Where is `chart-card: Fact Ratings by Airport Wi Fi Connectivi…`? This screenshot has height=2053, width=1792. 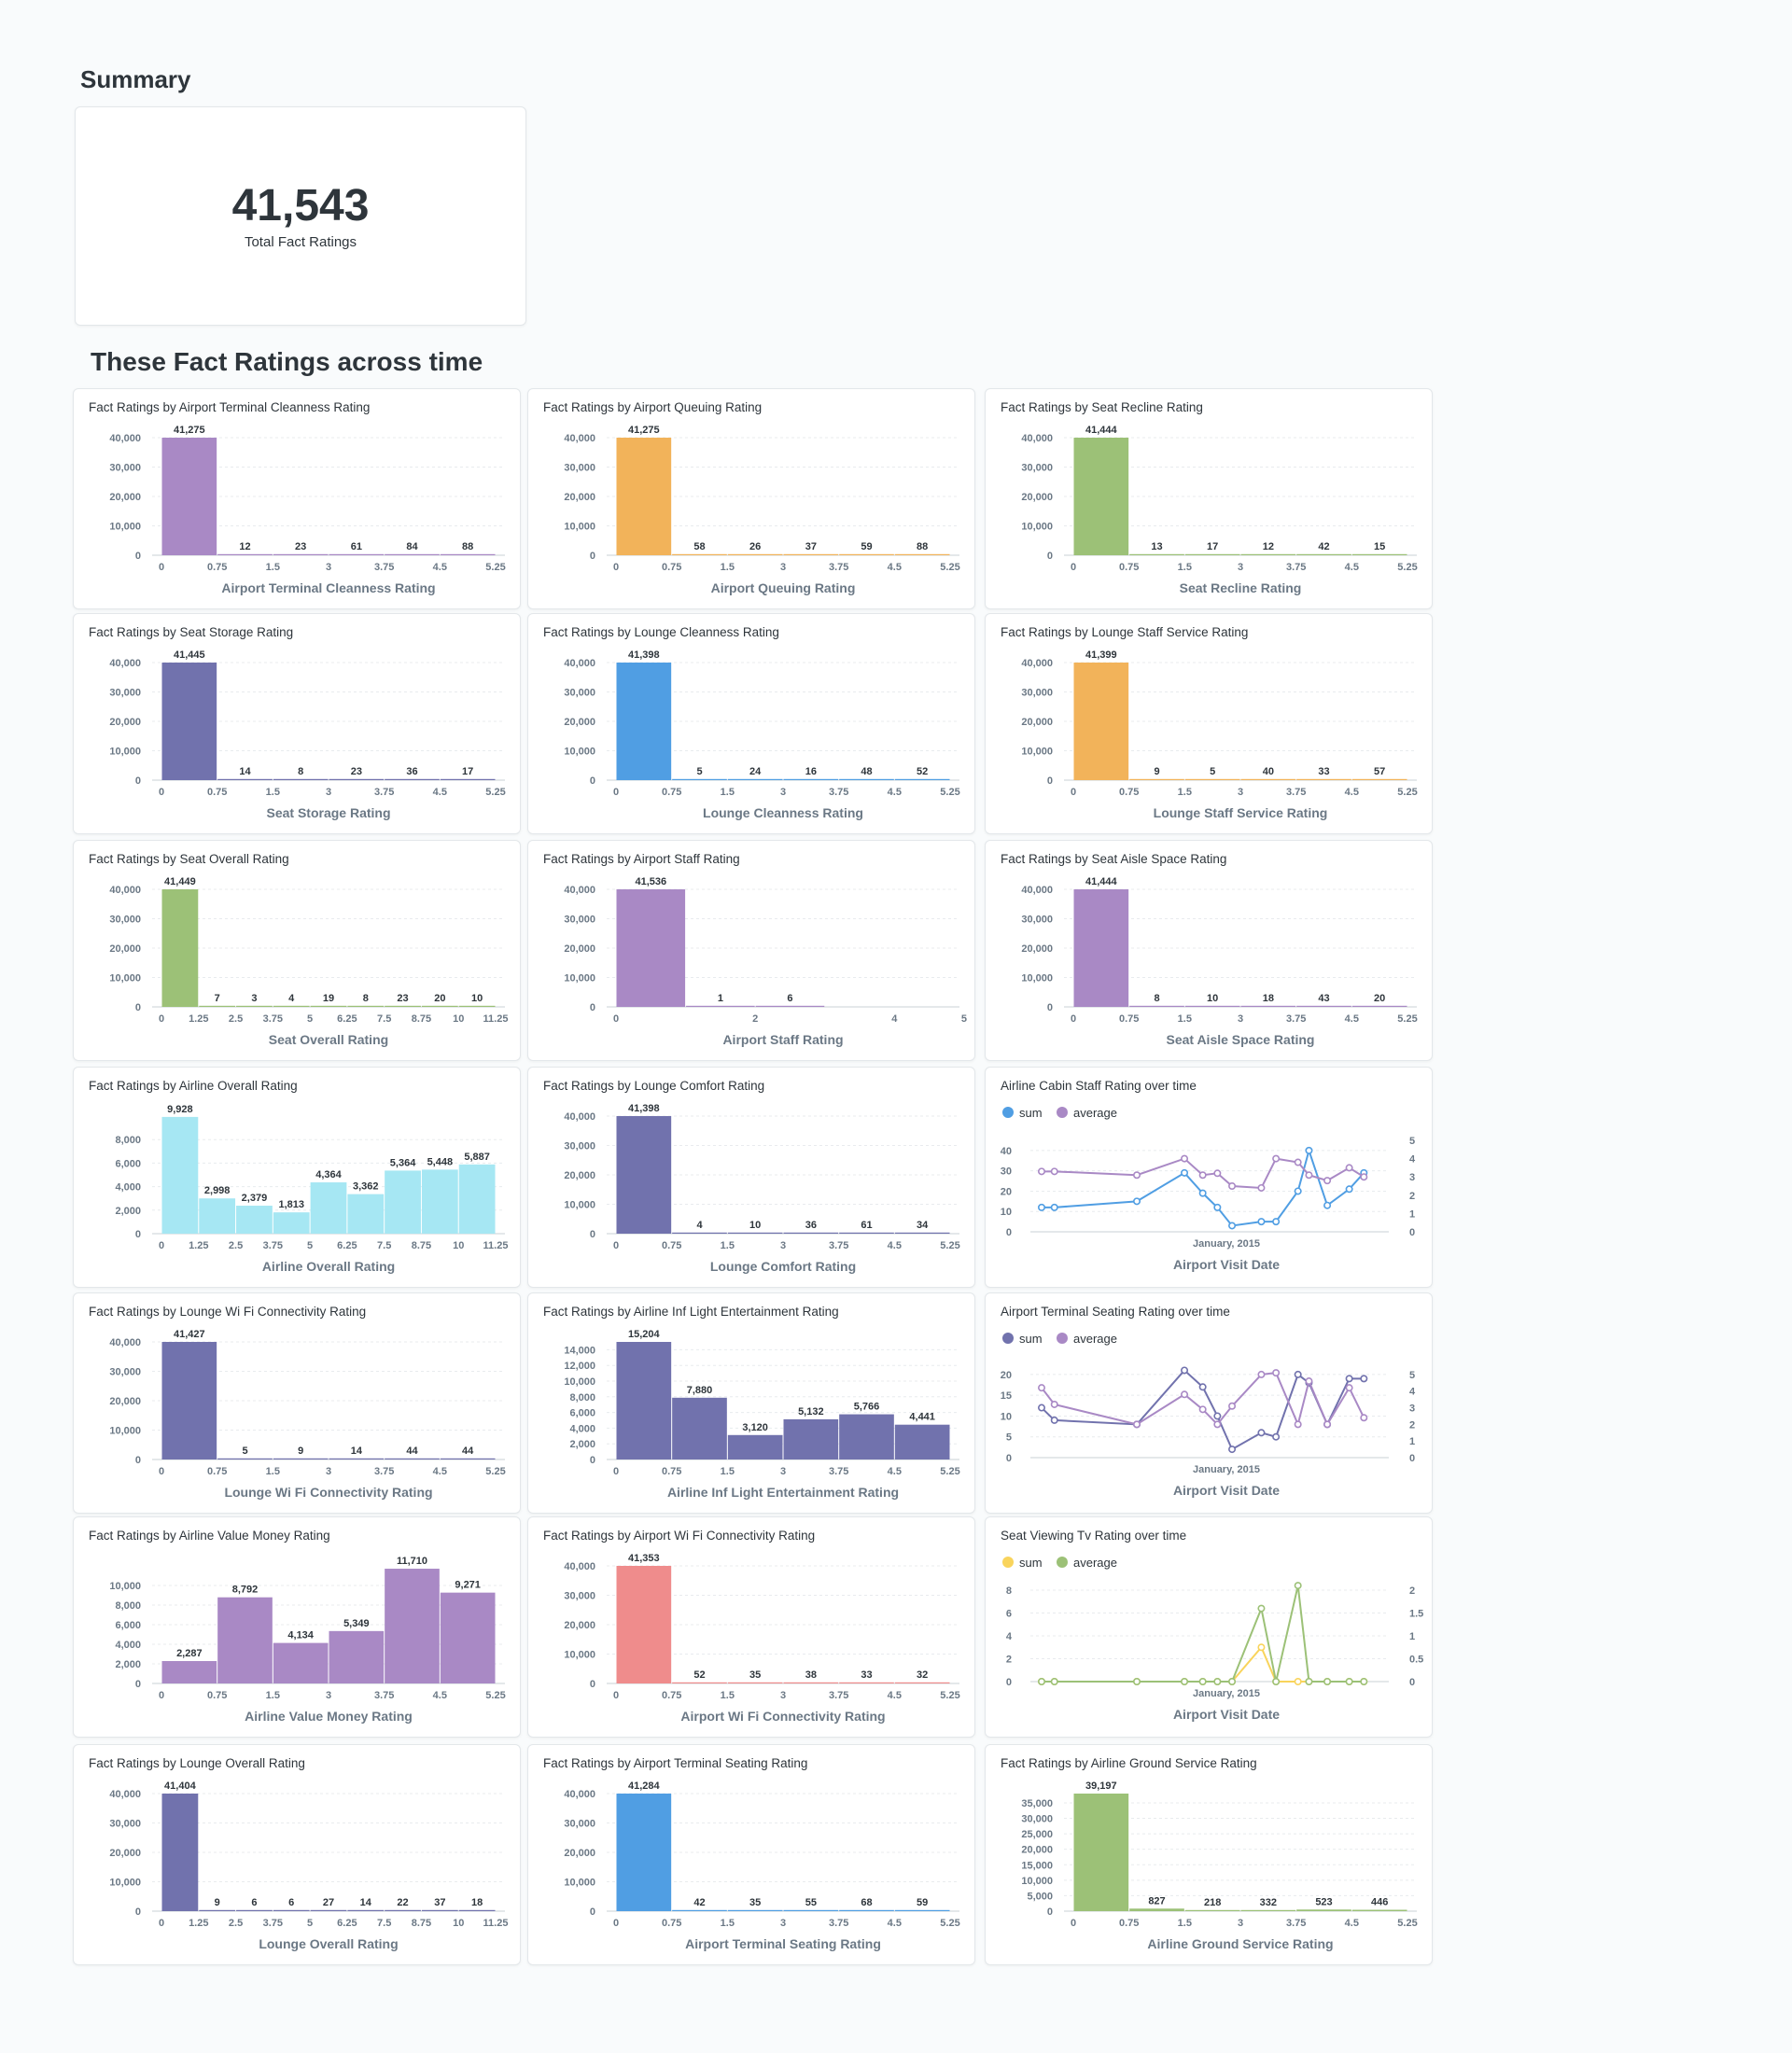
chart-card: Fact Ratings by Airport Wi Fi Connectivi… is located at coordinates (751, 1627).